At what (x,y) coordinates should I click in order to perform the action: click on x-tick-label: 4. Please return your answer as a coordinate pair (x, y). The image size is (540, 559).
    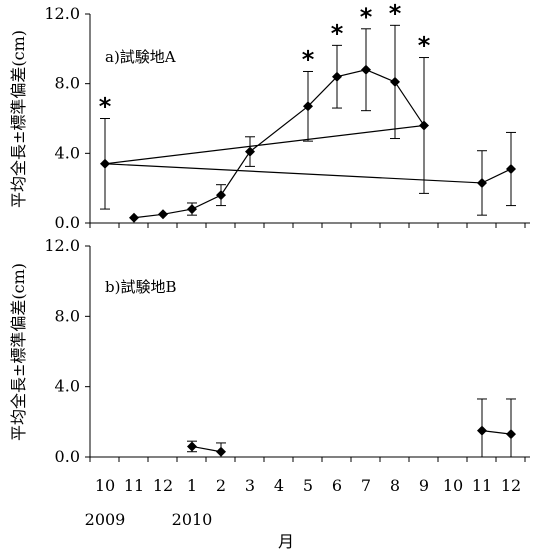
    Looking at the image, I should click on (279, 485).